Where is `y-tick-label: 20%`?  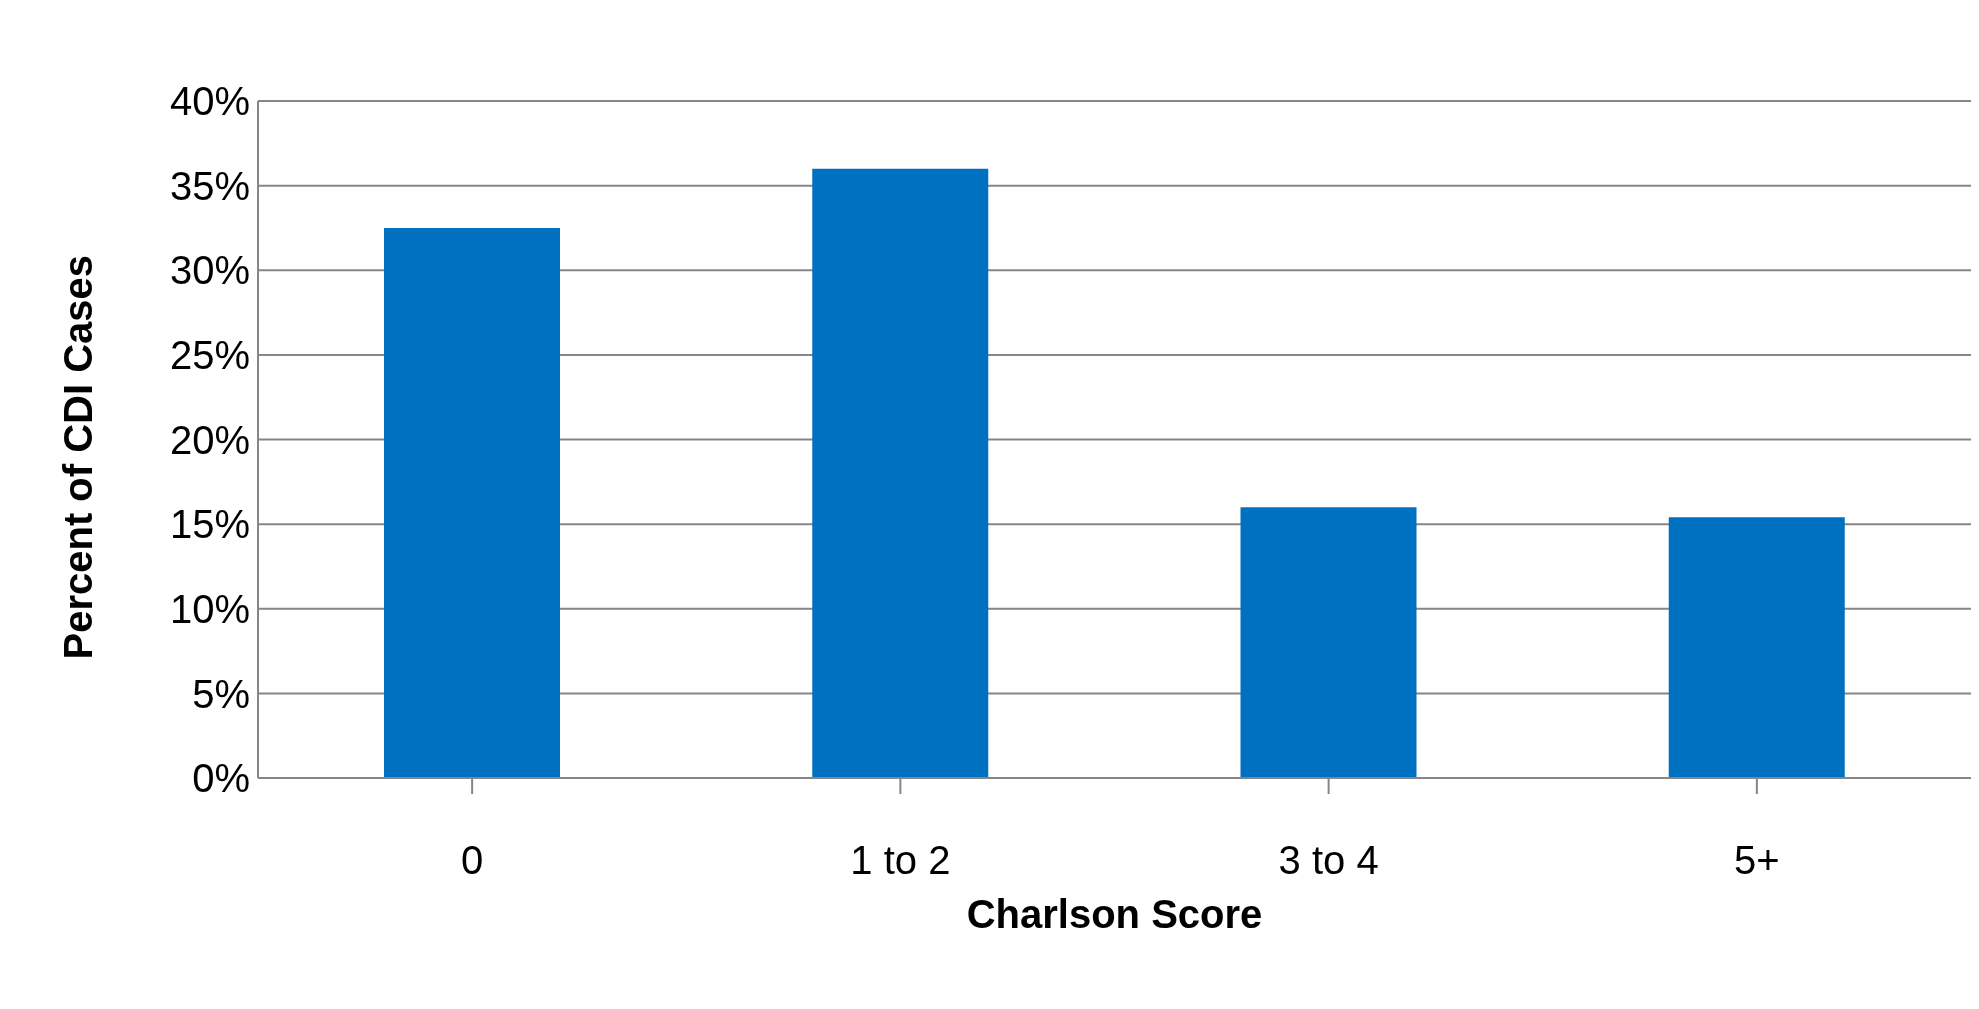
y-tick-label: 20% is located at coordinates (209, 439).